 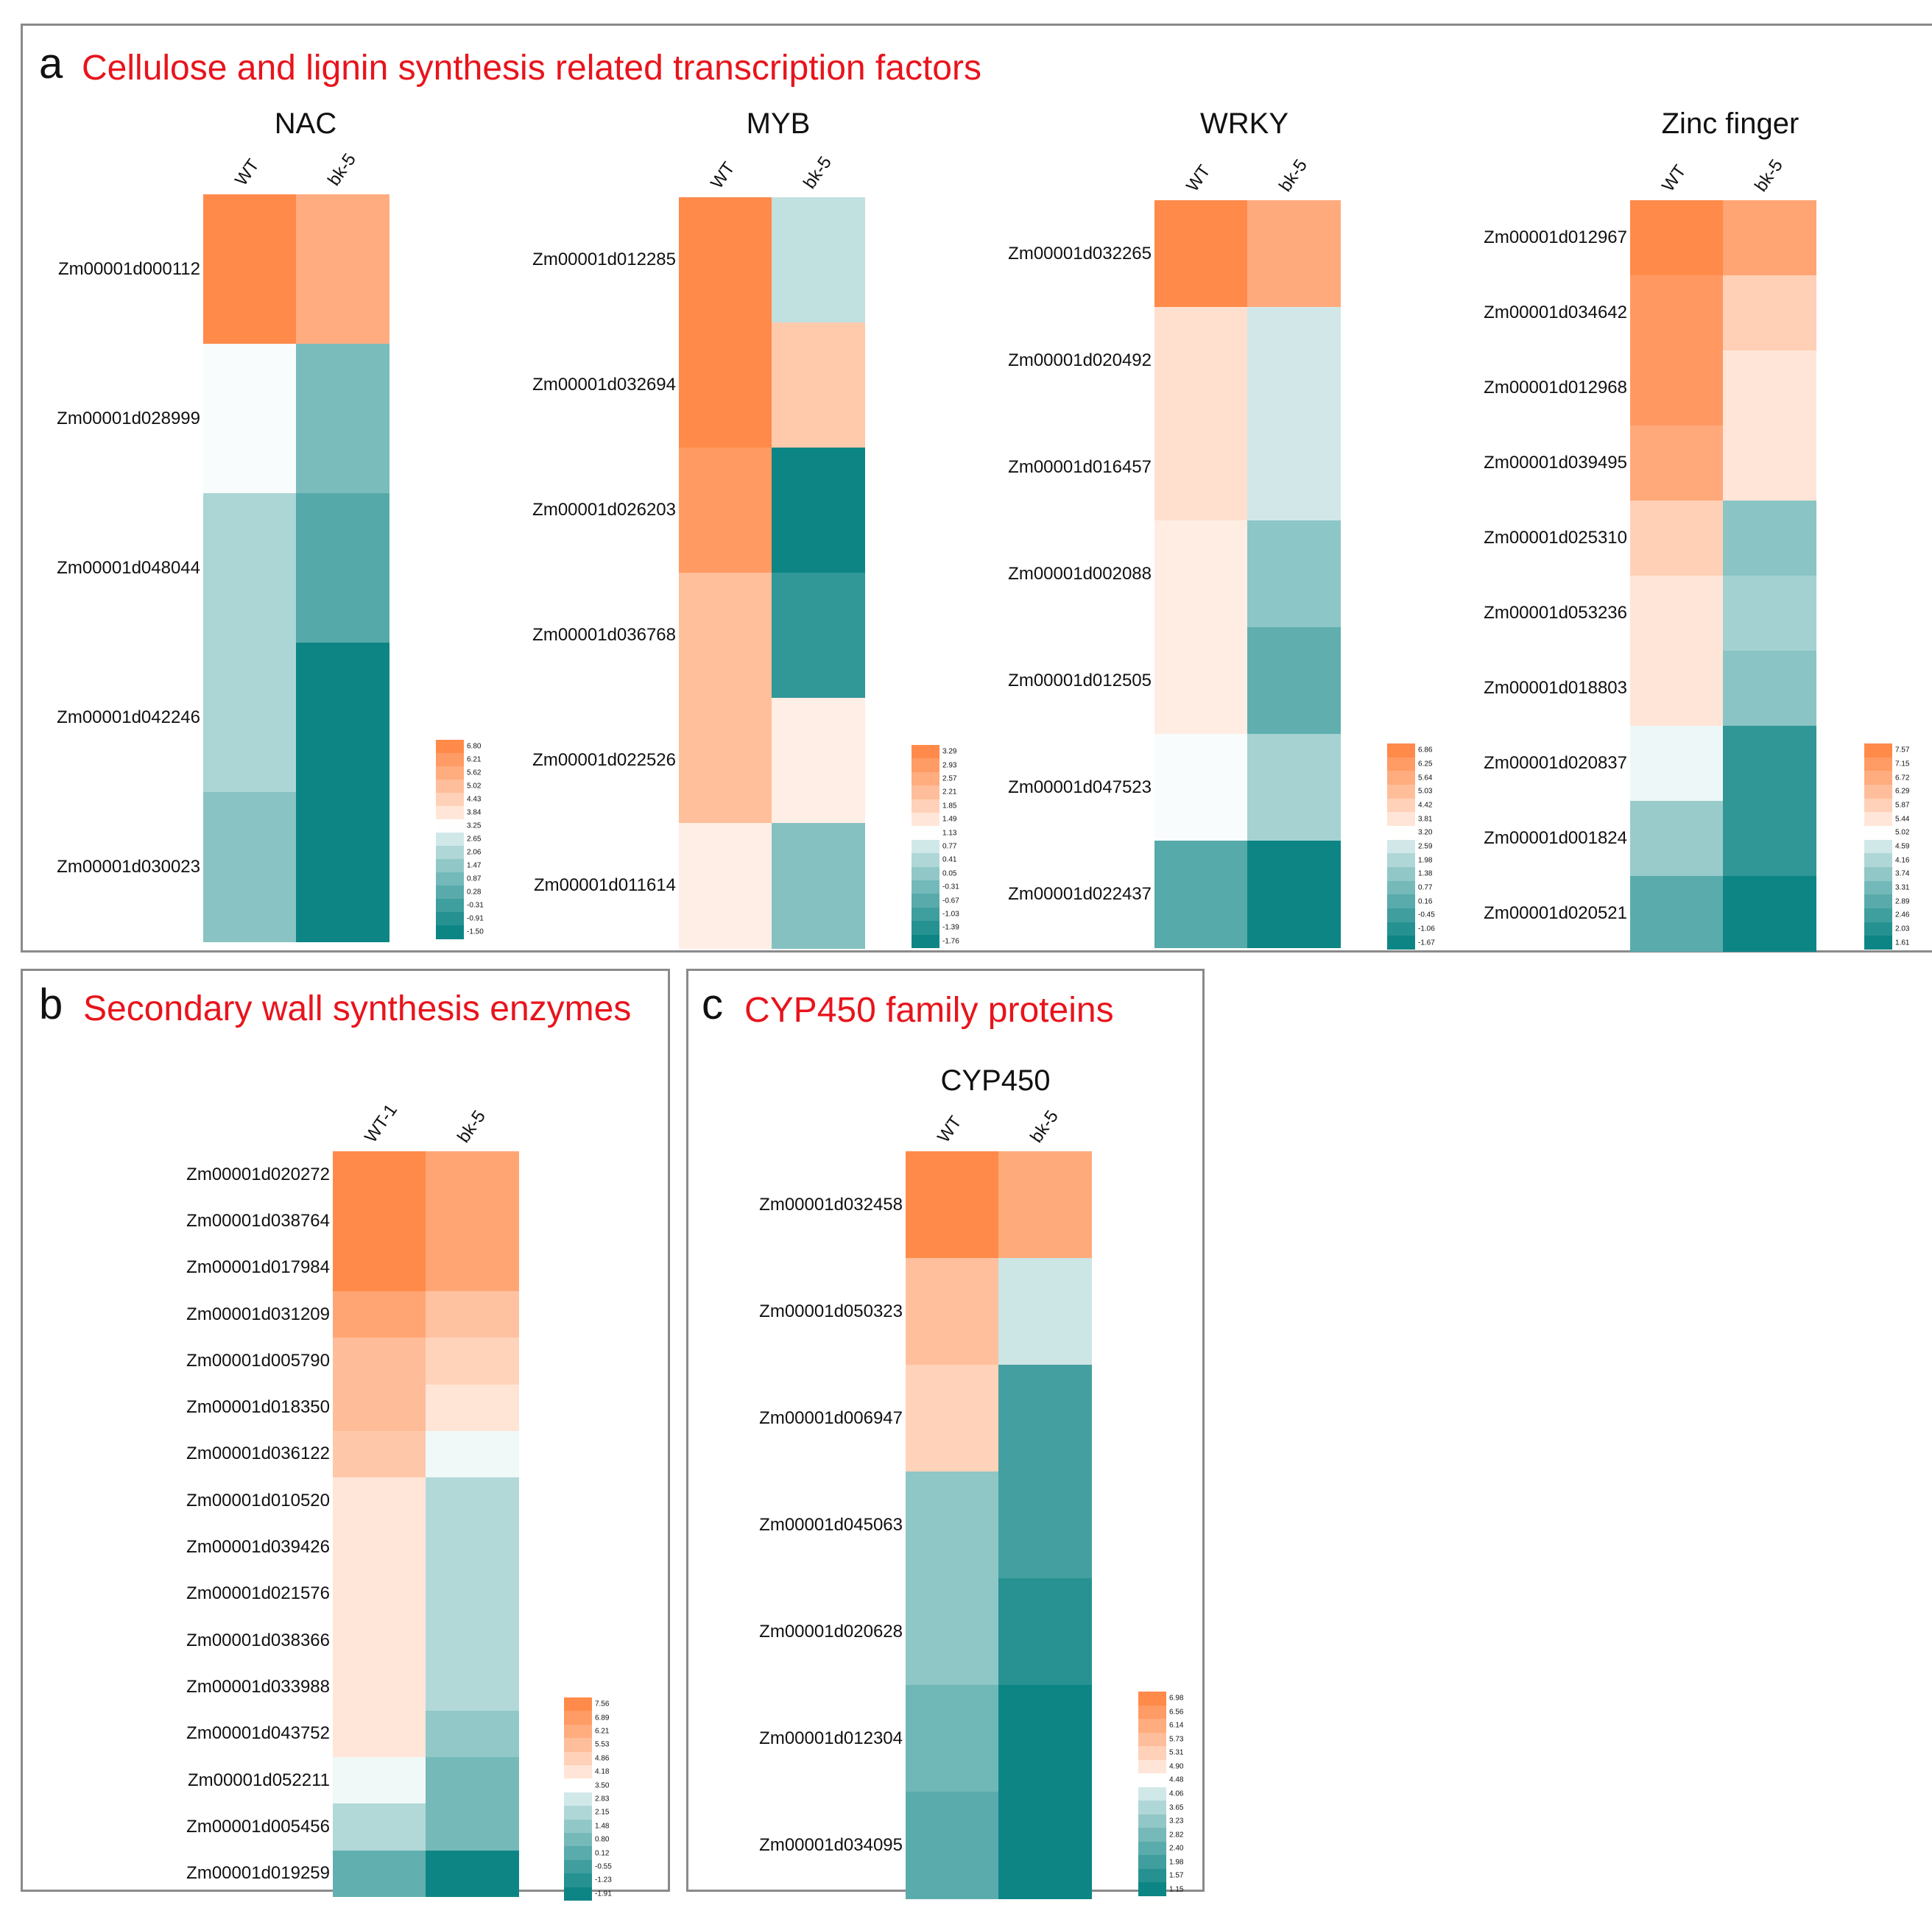 I want to click on legend-tick-label: 2.89, so click(x=1903, y=902).